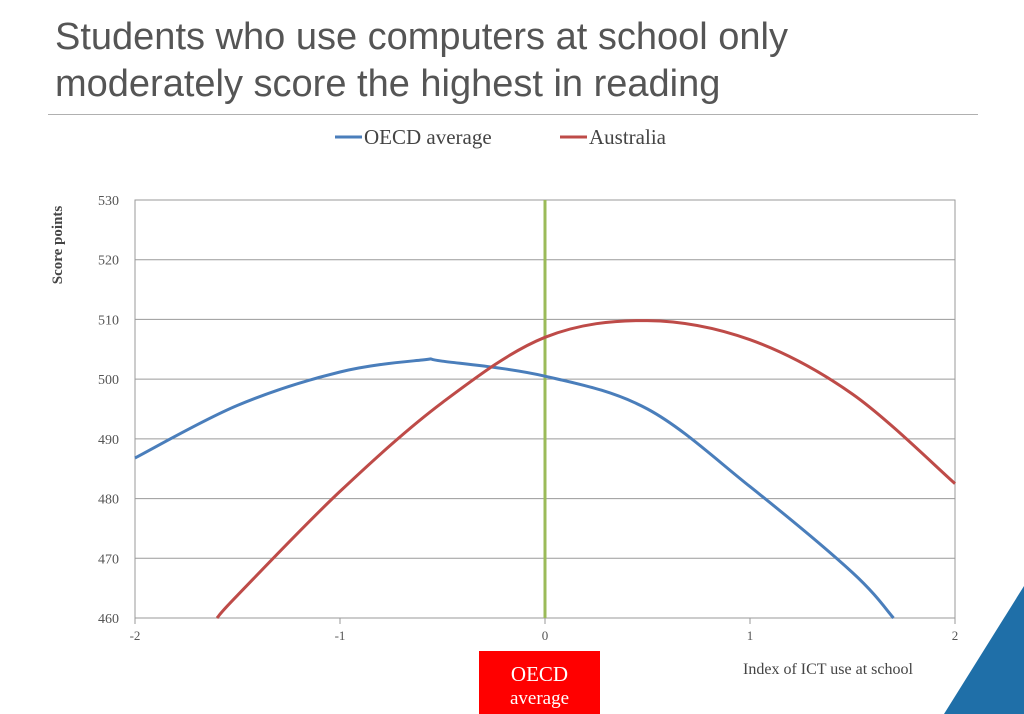 This screenshot has height=714, width=1024. I want to click on callout-line1: OECD, so click(539, 674).